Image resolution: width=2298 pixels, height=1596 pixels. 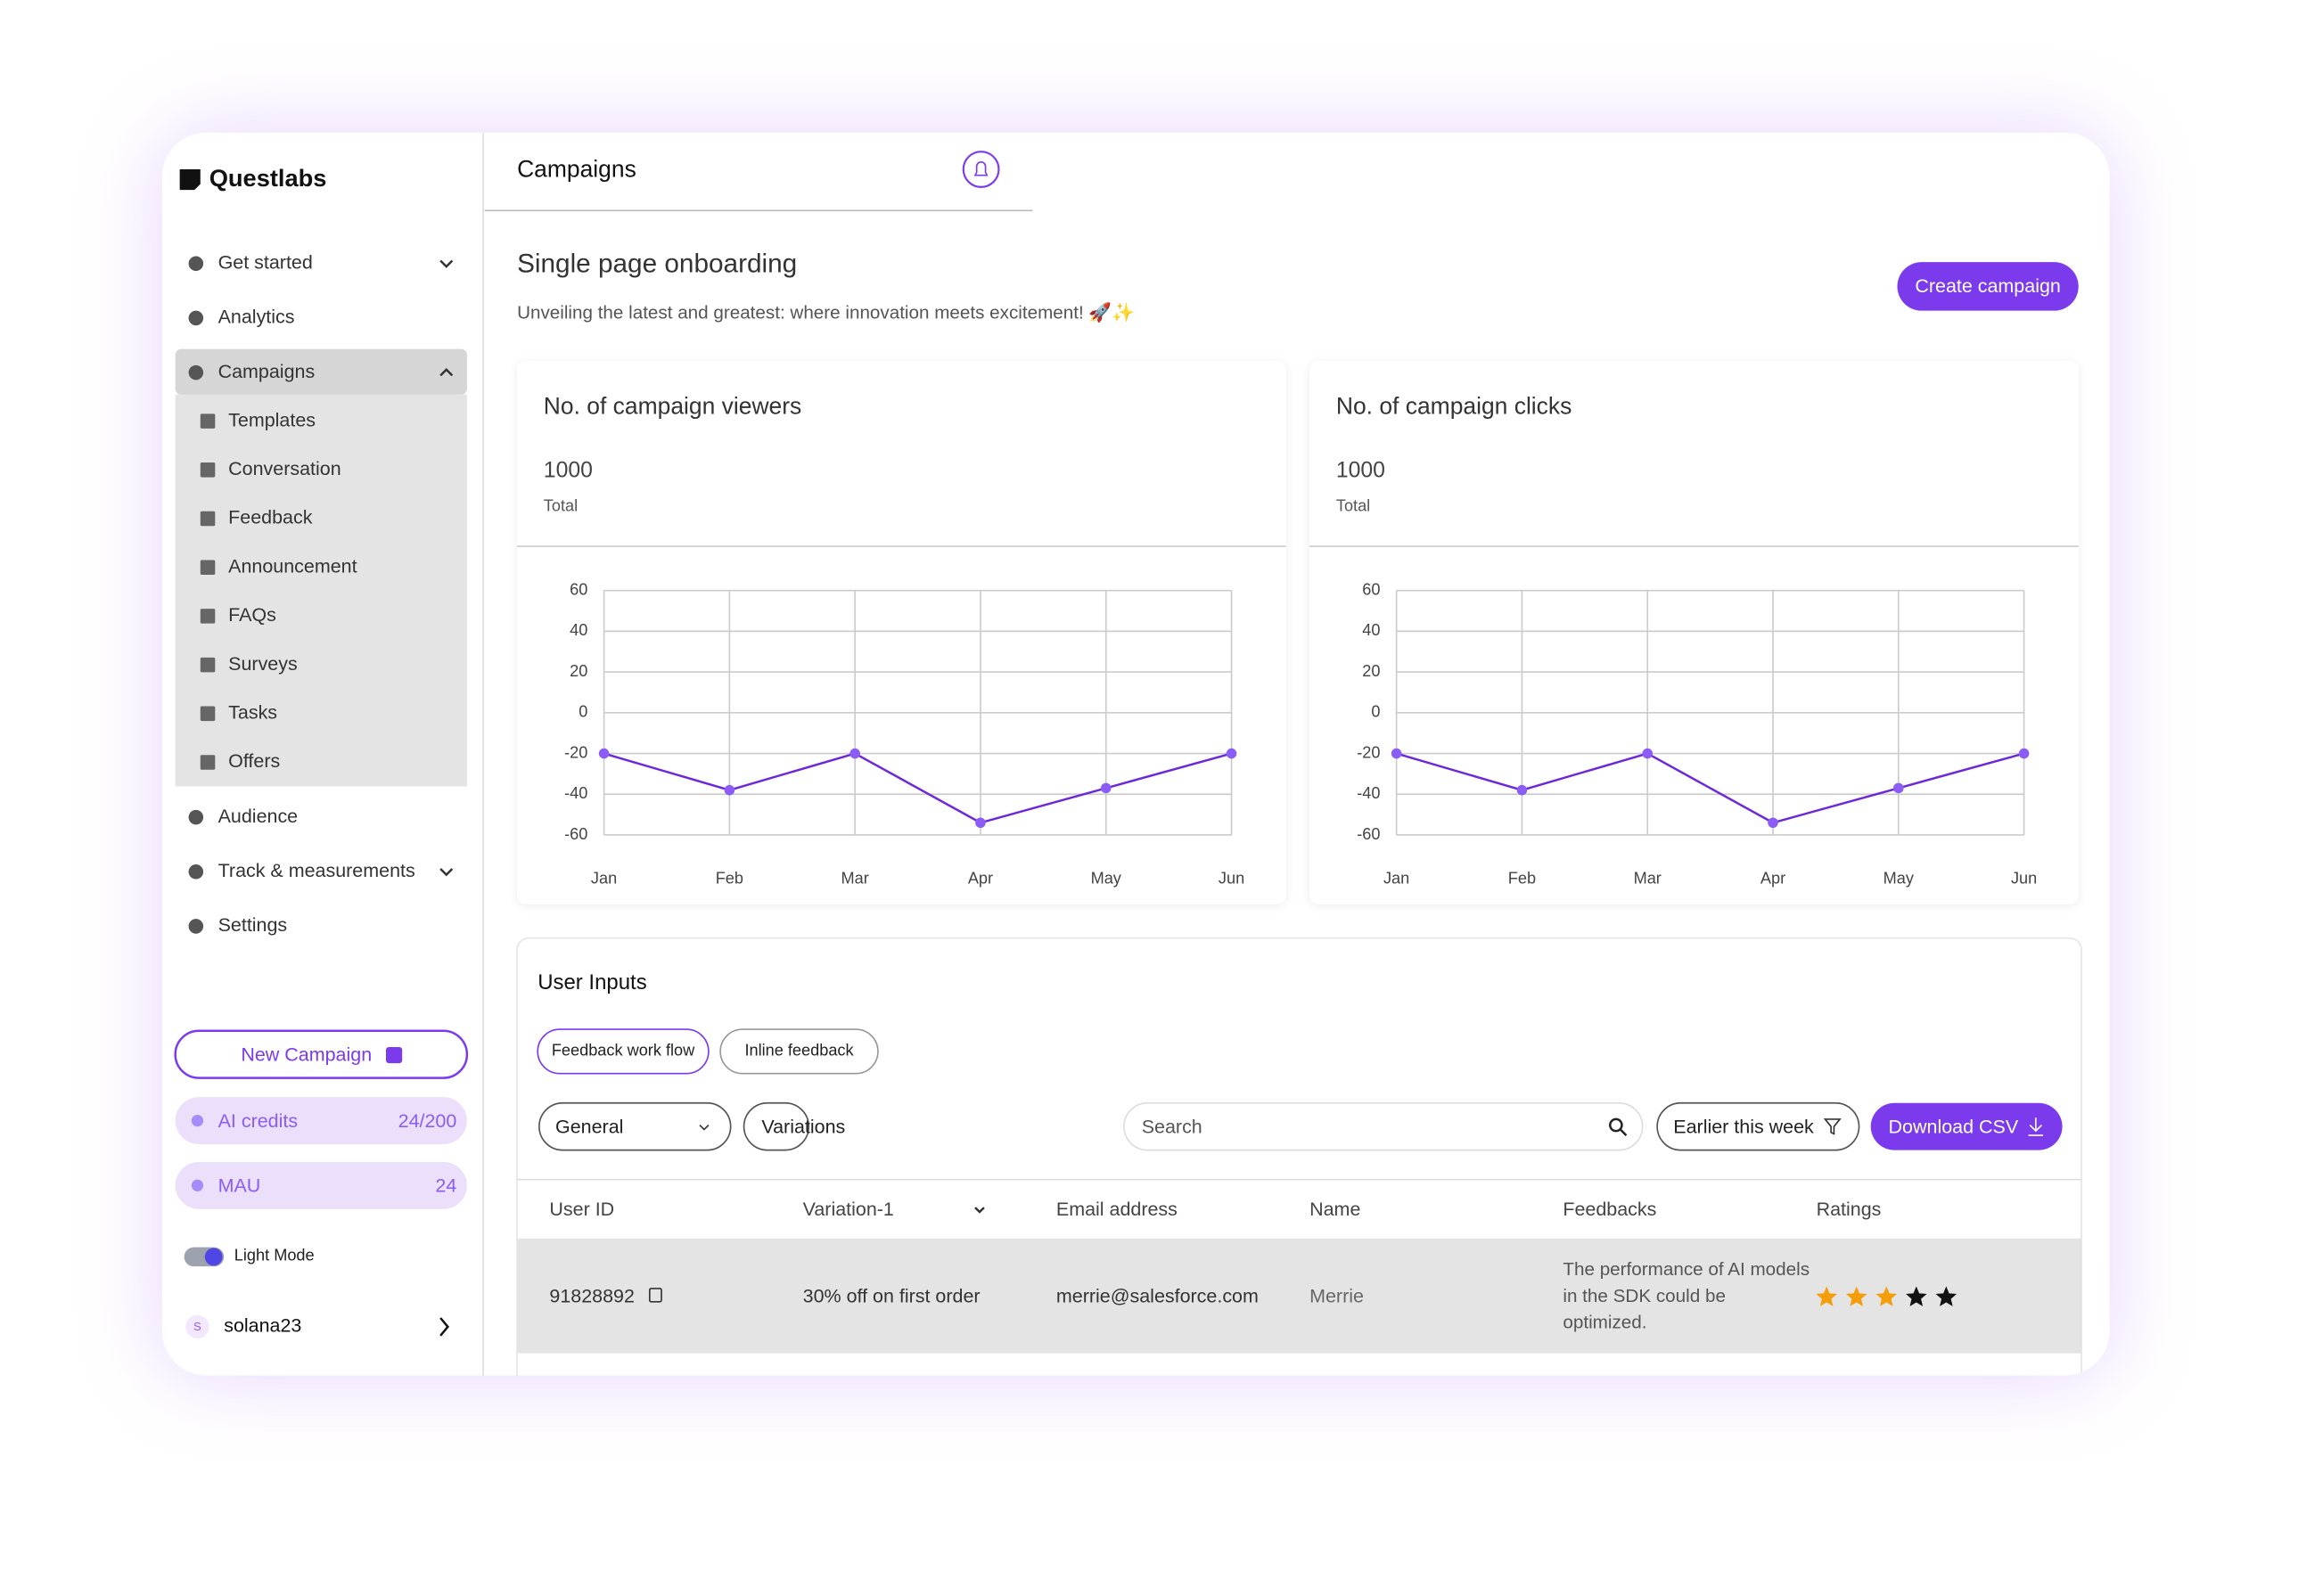 What do you see at coordinates (1849, 1209) in the screenshot?
I see `column-header: Ratings` at bounding box center [1849, 1209].